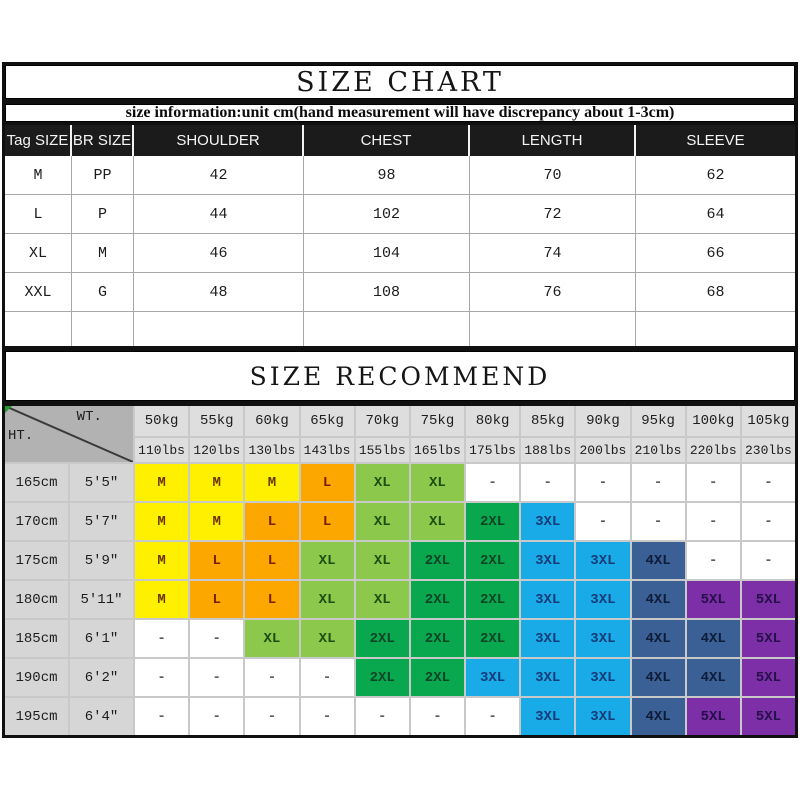 This screenshot has height=800, width=800. Describe the element at coordinates (603, 421) in the screenshot. I see `weight-kg-header: 90kg` at that location.